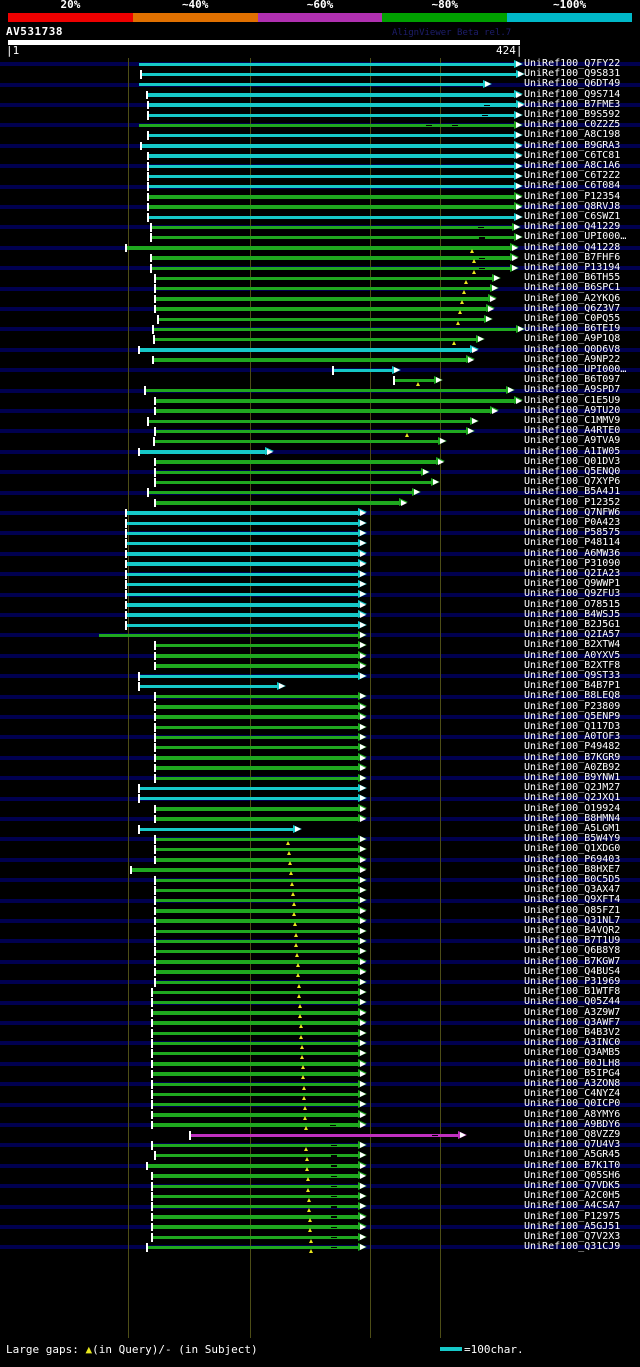 The width and height of the screenshot is (640, 1367). Describe the element at coordinates (572, 380) in the screenshot. I see `hit-label: UniRef100_B6T097` at that location.